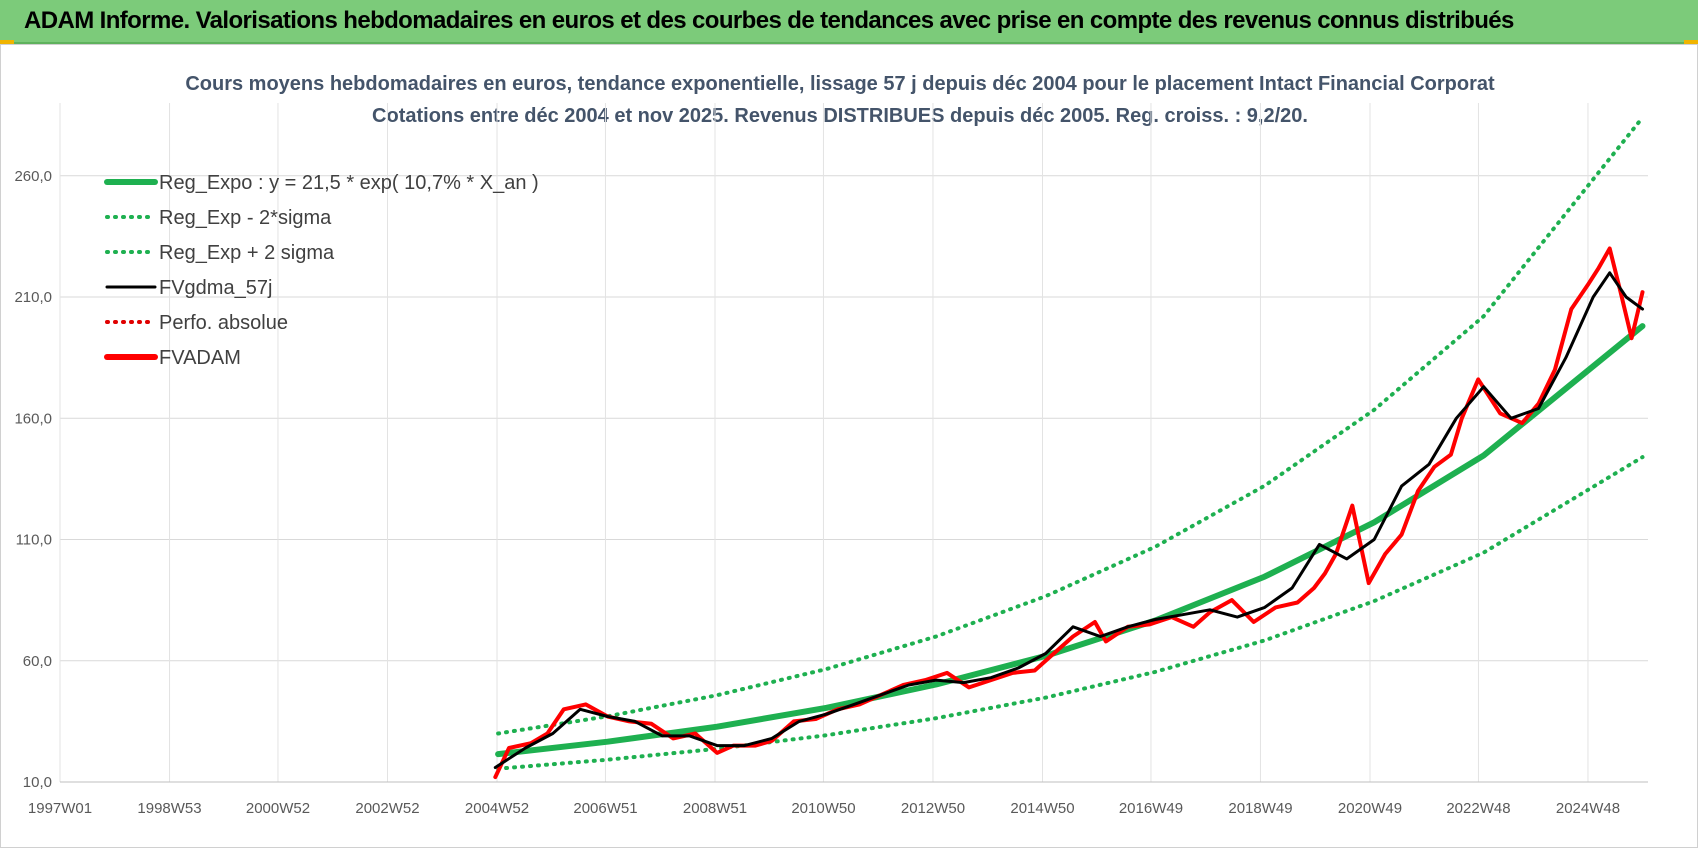 The height and width of the screenshot is (848, 1698). I want to click on x-tick-label: 2002W52, so click(387, 808).